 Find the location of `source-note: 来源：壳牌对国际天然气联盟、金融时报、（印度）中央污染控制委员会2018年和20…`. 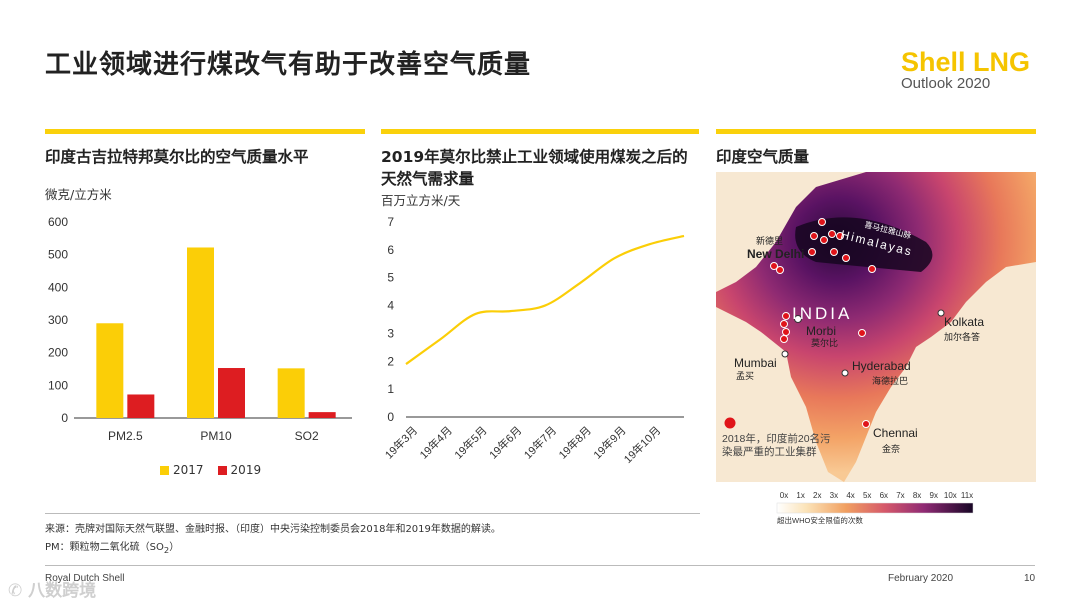

source-note: 来源：壳牌对国际天然气联盟、金融时报、（印度）中央污染控制委员会2018年和20… is located at coordinates (273, 529).